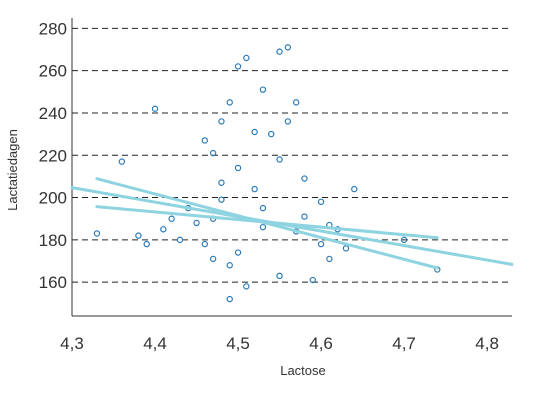 The height and width of the screenshot is (403, 552). Describe the element at coordinates (53, 282) in the screenshot. I see `y-tick-label: 160` at that location.